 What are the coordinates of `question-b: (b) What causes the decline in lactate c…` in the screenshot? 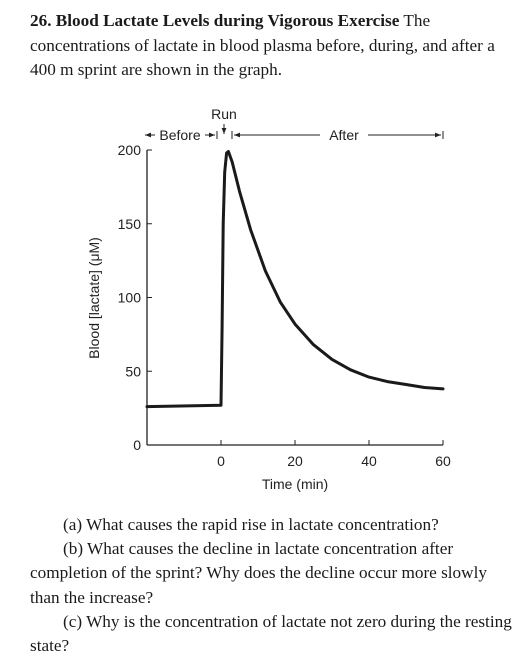 It's located at (258, 573).